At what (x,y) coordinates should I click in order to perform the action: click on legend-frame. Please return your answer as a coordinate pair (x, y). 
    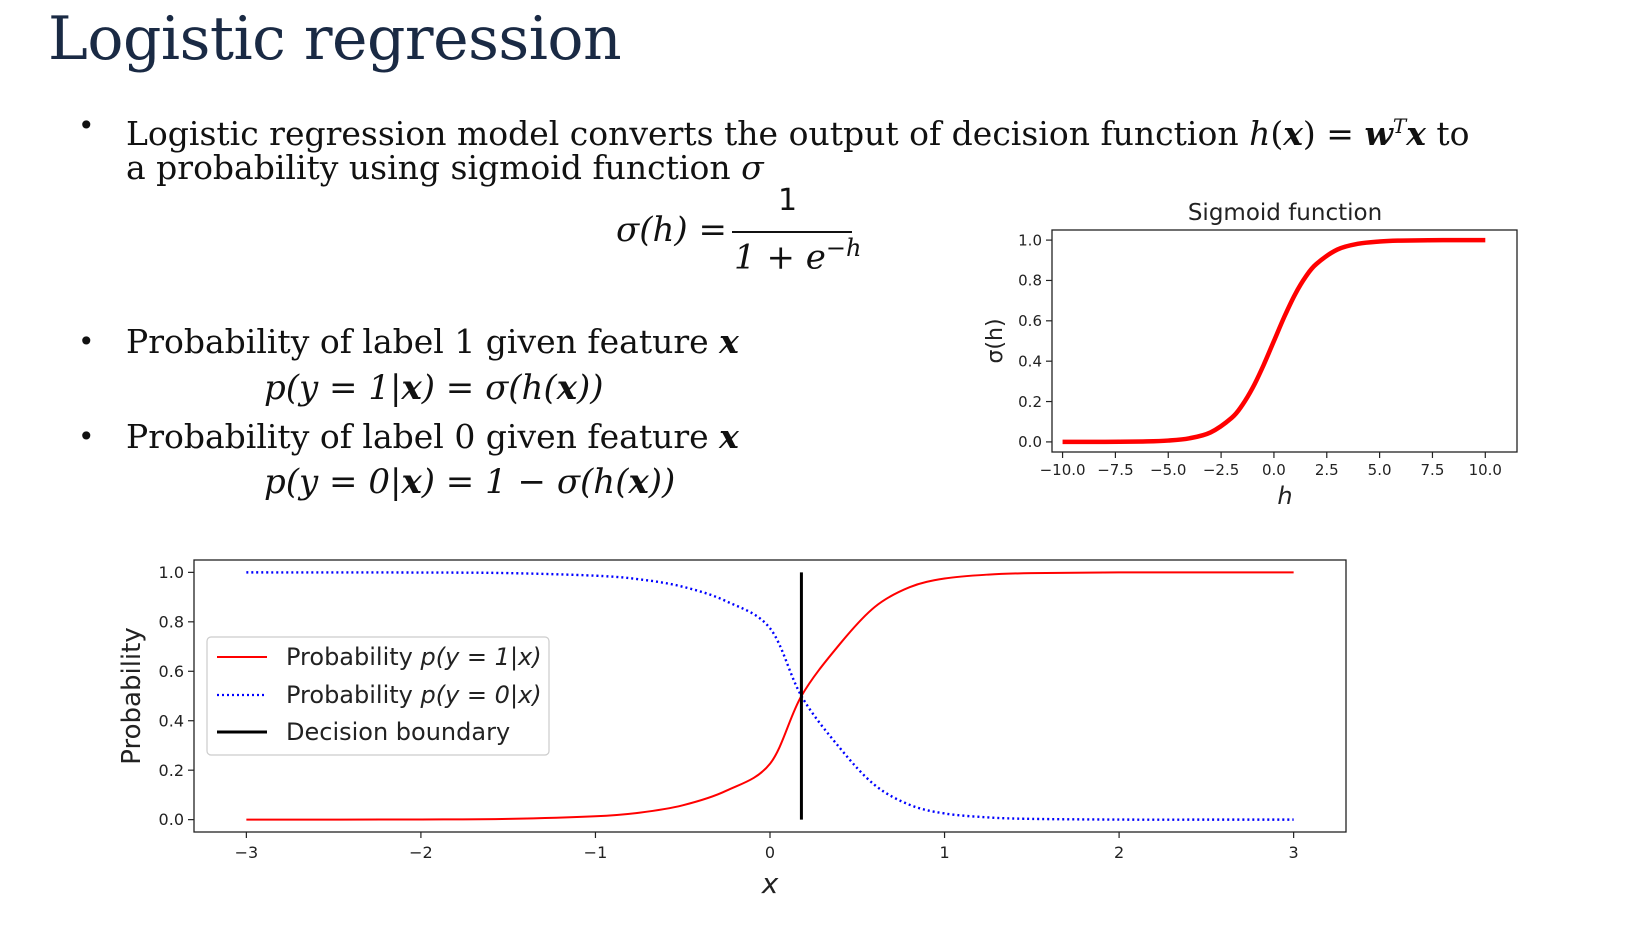
    Looking at the image, I should click on (378, 696).